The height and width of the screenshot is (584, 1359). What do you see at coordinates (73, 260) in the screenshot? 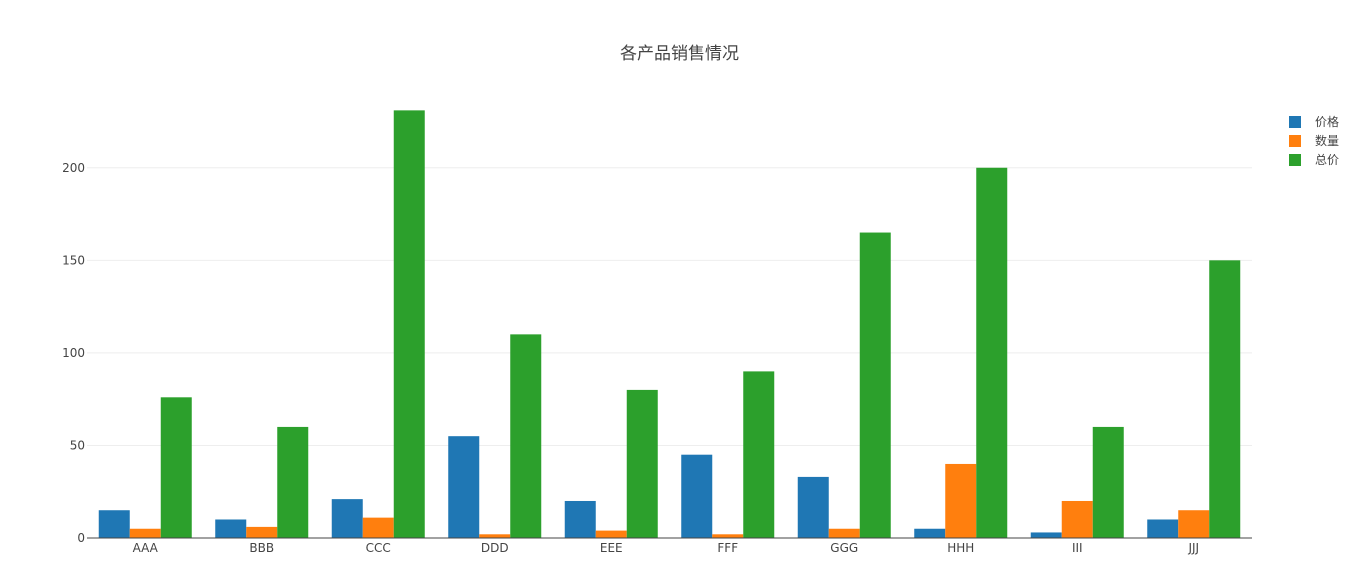
I see `y-tick-label: 150` at bounding box center [73, 260].